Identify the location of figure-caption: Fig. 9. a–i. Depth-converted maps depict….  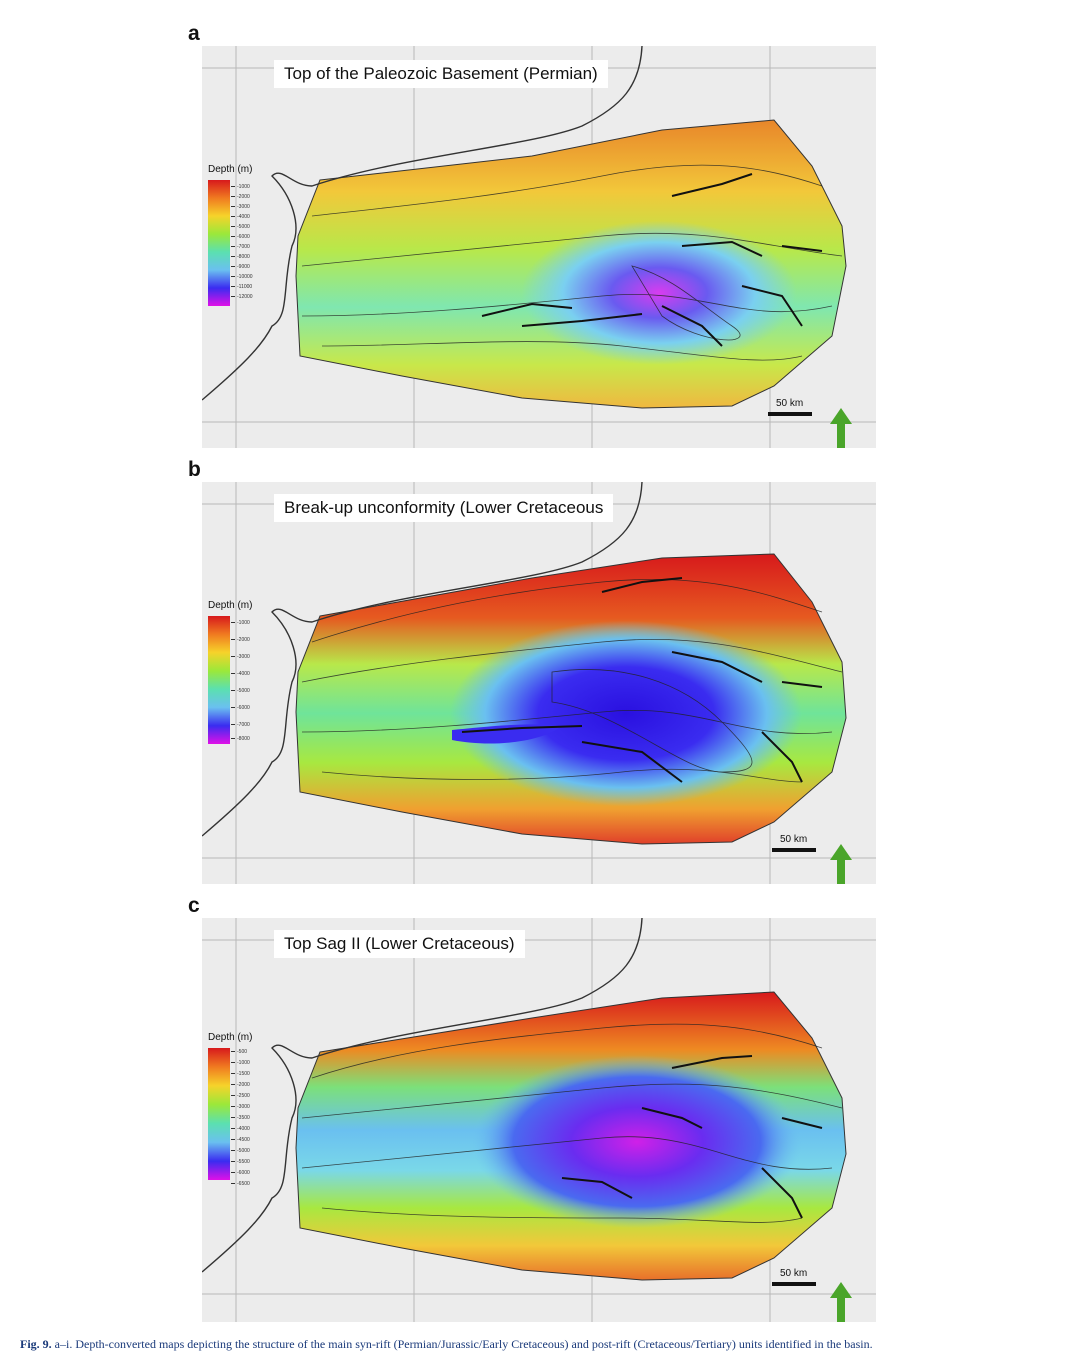
(540, 1344).